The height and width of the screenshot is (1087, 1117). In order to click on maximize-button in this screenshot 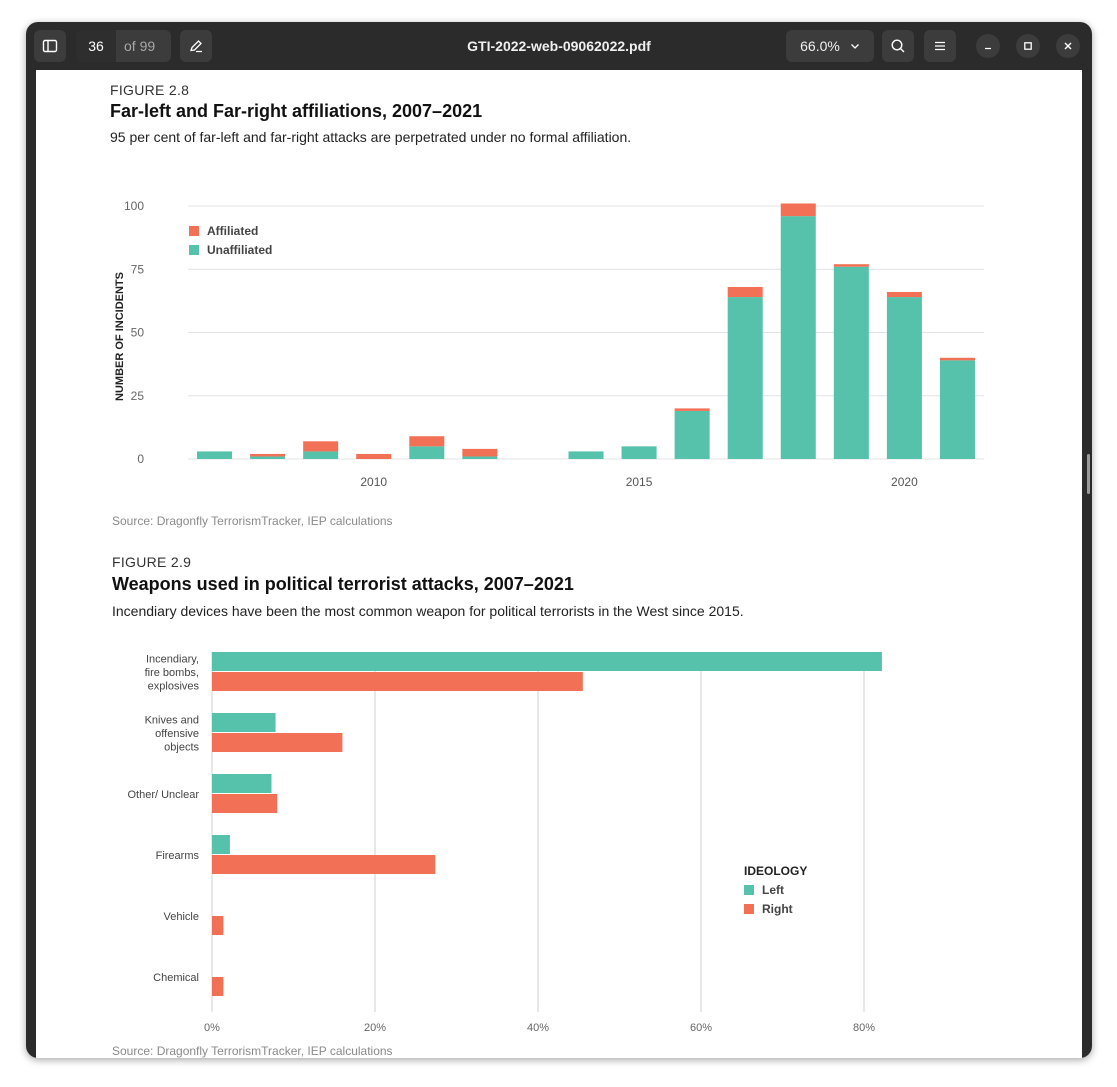, I will do `click(1028, 46)`.